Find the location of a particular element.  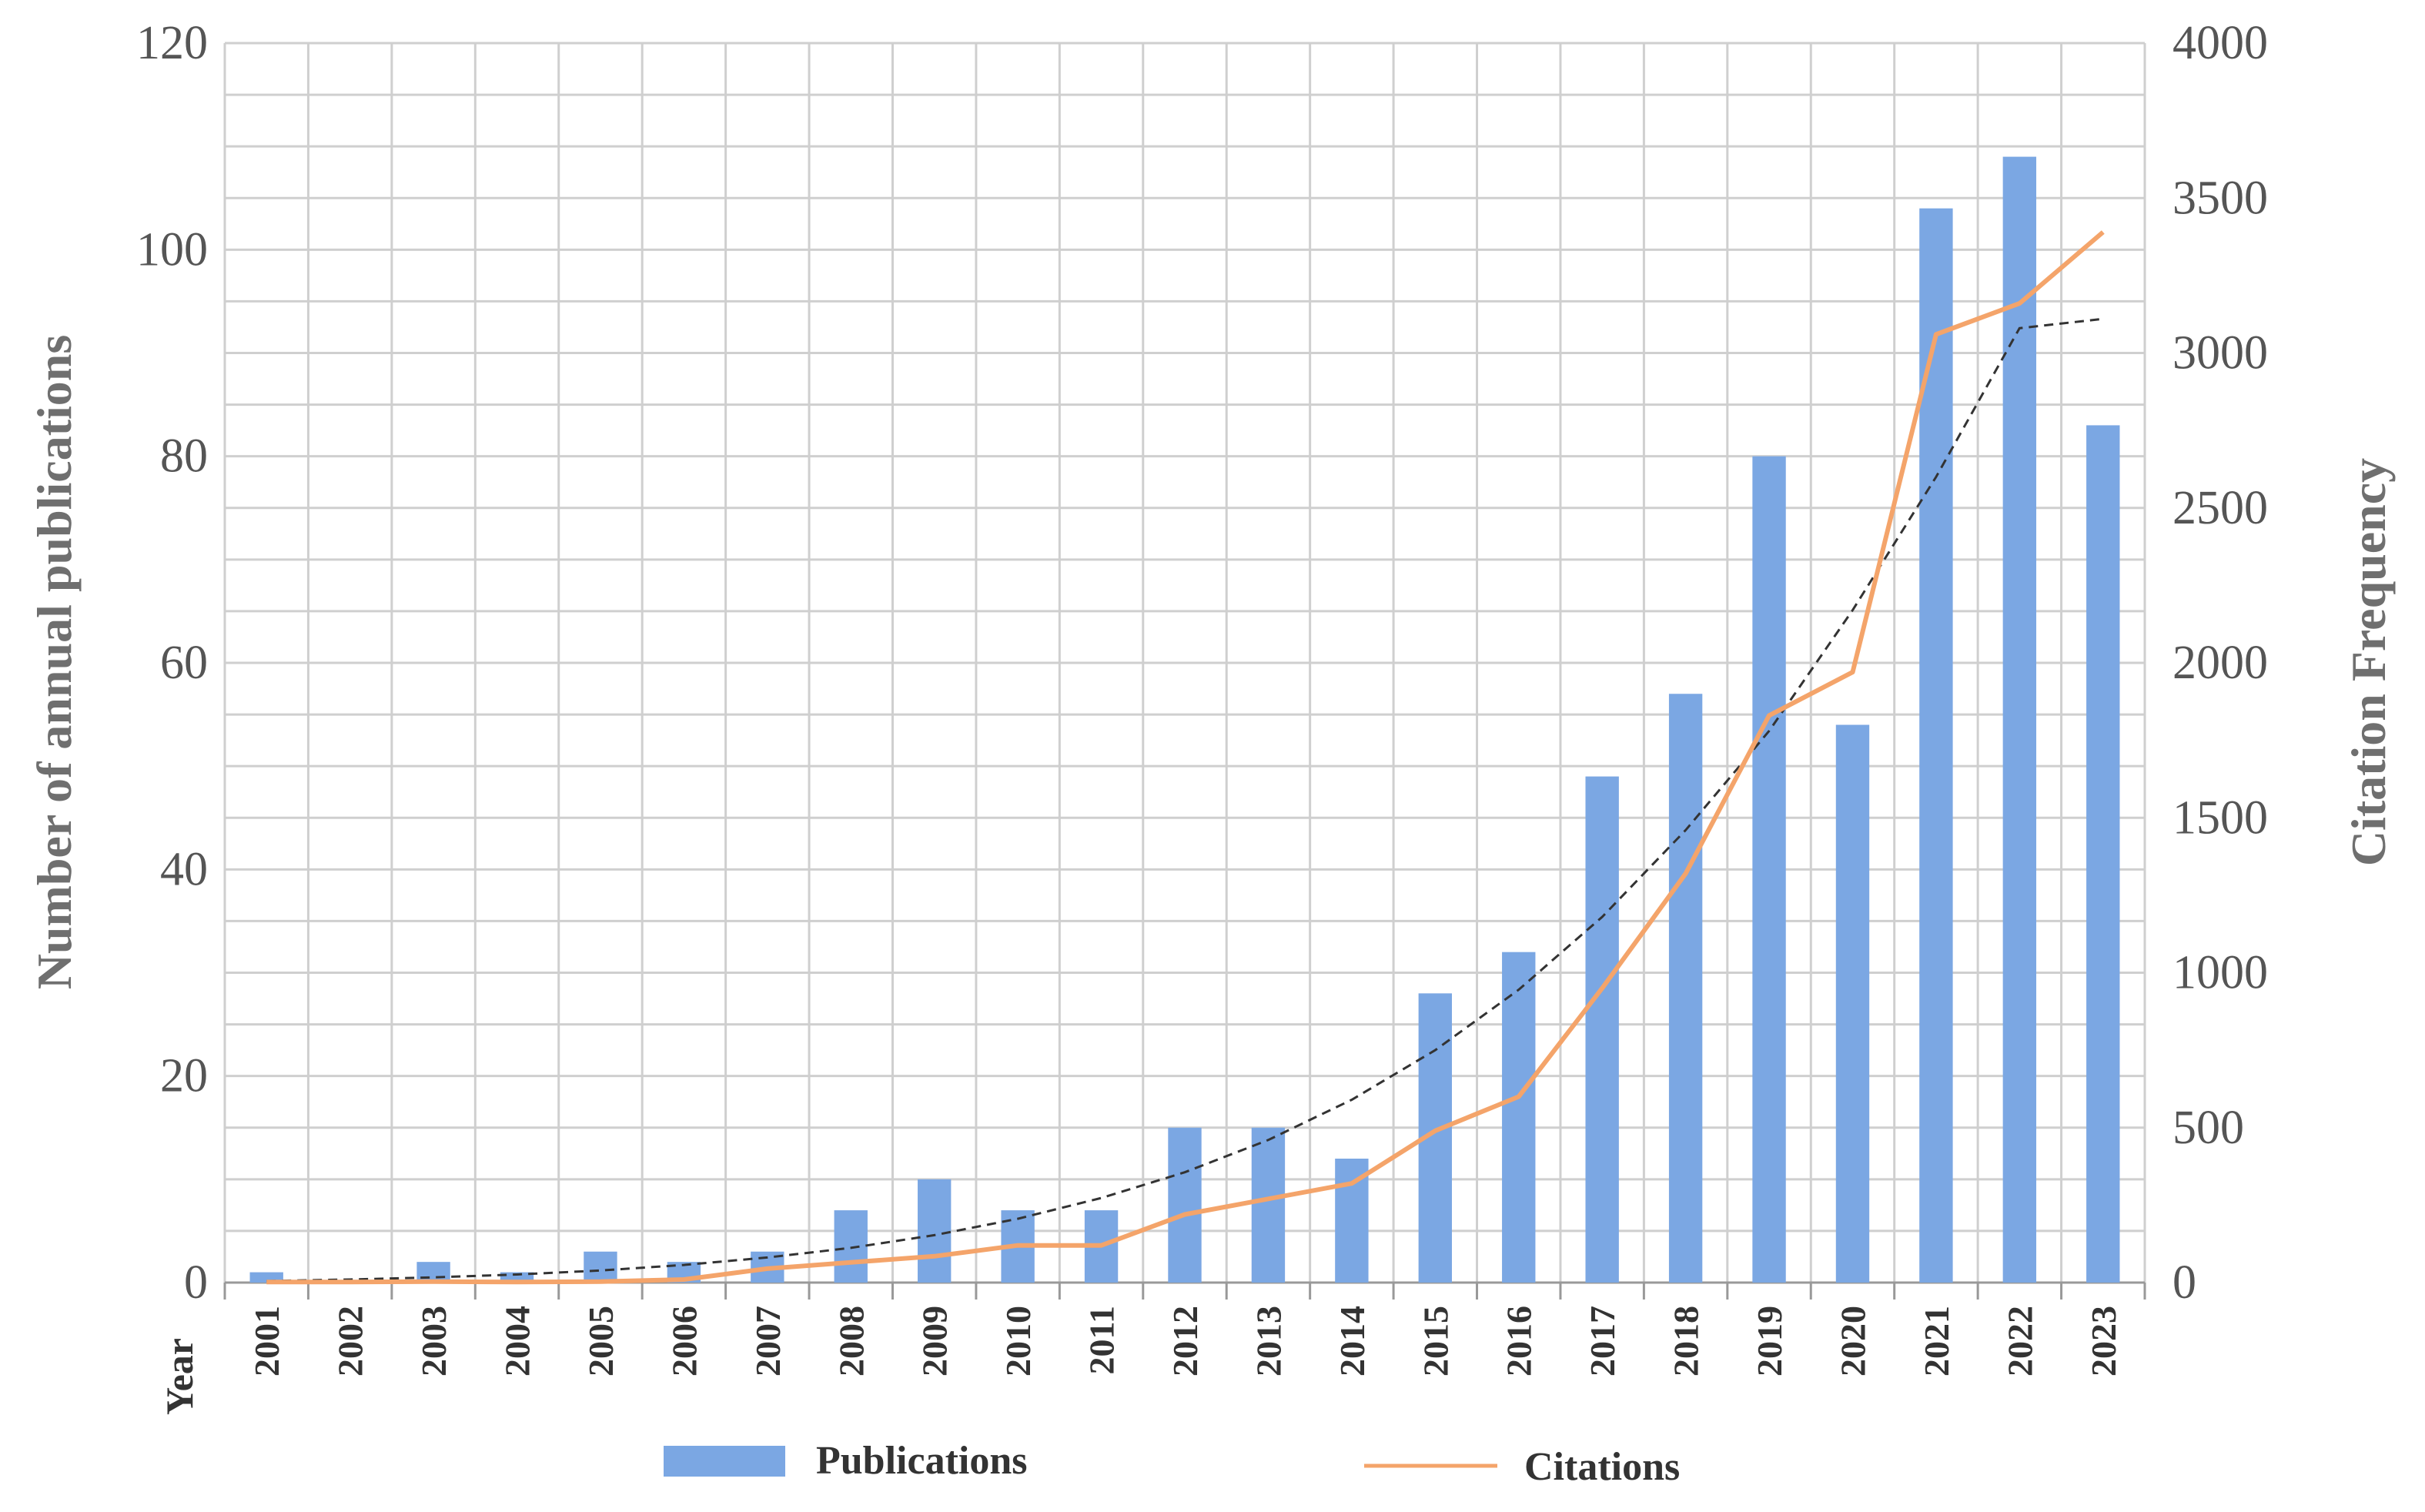

right-tick-0: 0 is located at coordinates (2184, 1282).